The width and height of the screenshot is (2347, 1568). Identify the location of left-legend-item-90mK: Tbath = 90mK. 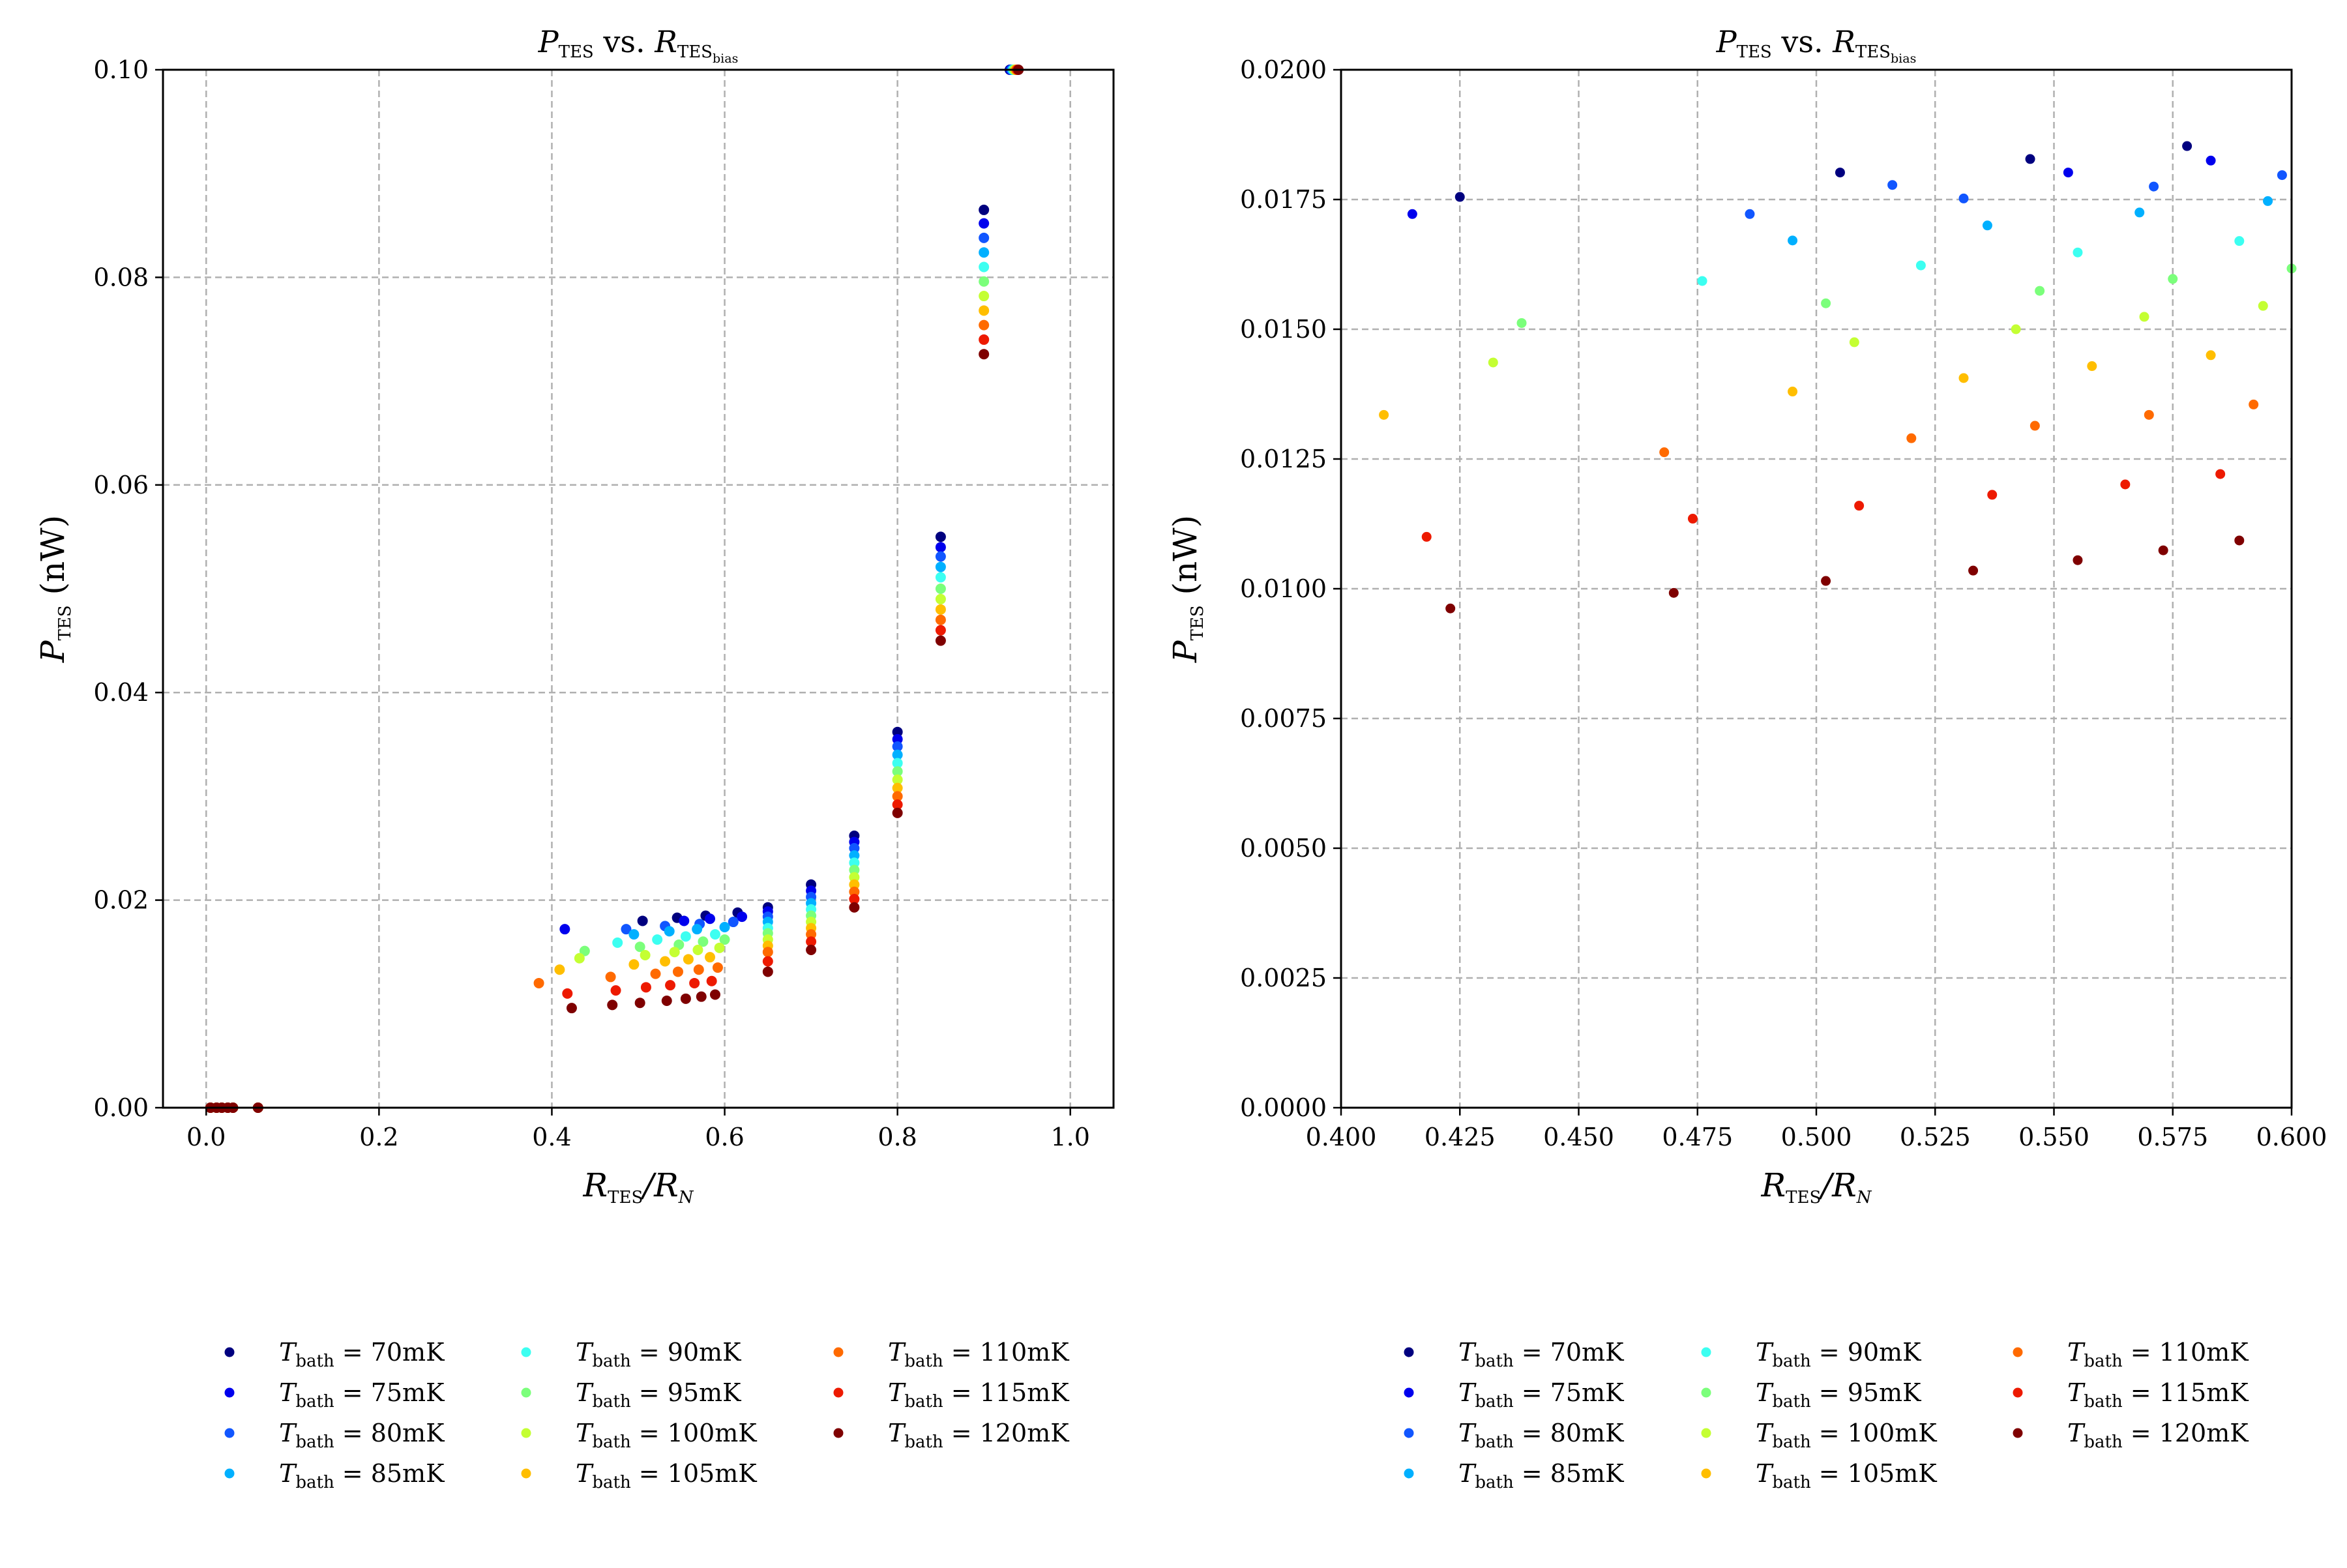
(631, 1355).